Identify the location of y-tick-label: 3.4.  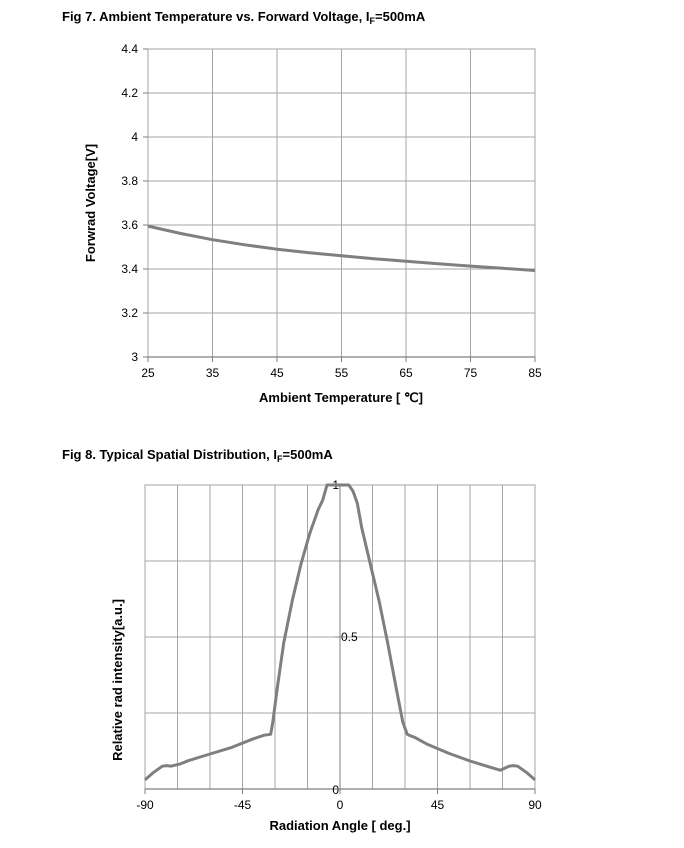
(129, 269).